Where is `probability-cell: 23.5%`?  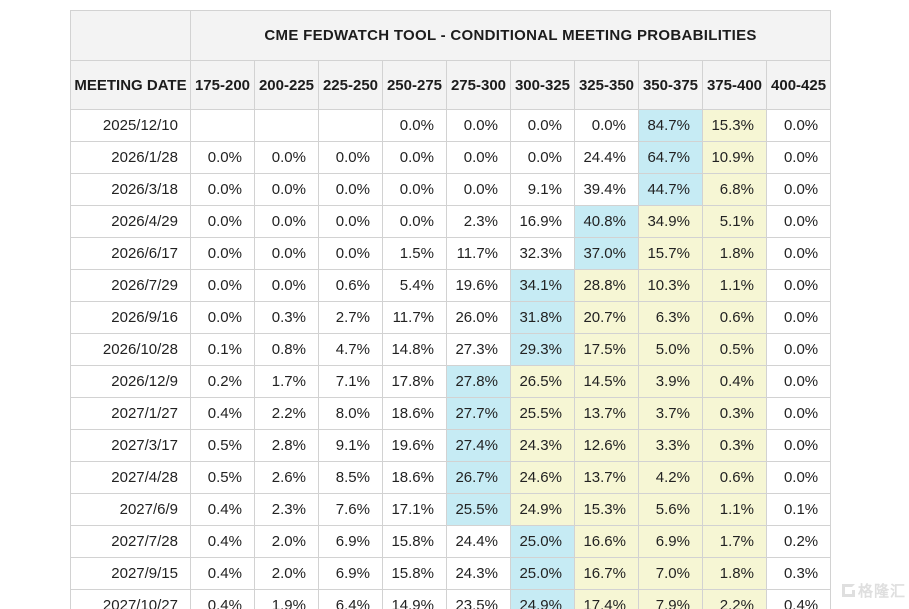 probability-cell: 23.5% is located at coordinates (478, 599).